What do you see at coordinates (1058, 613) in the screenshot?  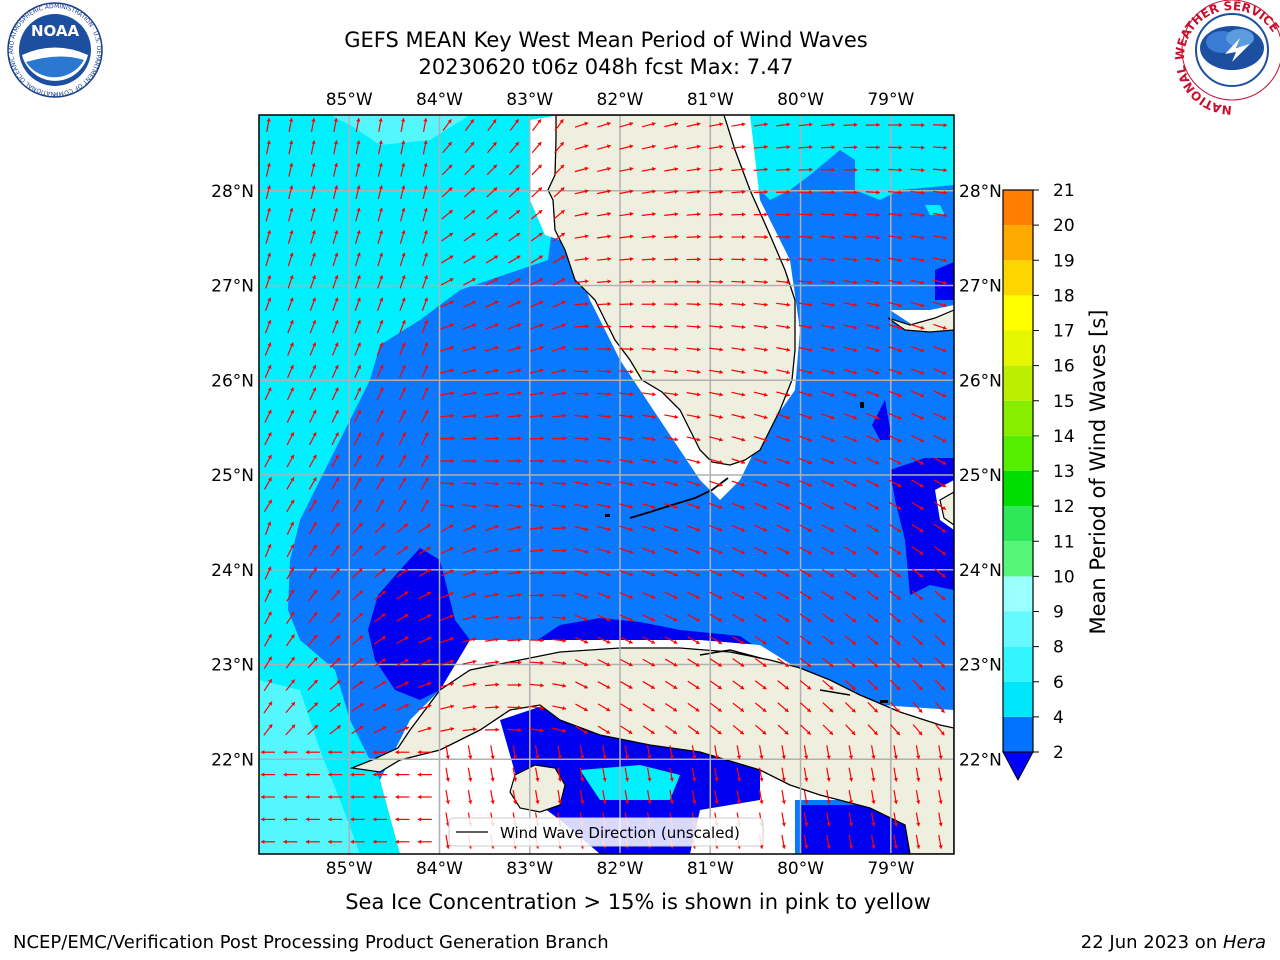 I see `colorbar-tick-label: 9` at bounding box center [1058, 613].